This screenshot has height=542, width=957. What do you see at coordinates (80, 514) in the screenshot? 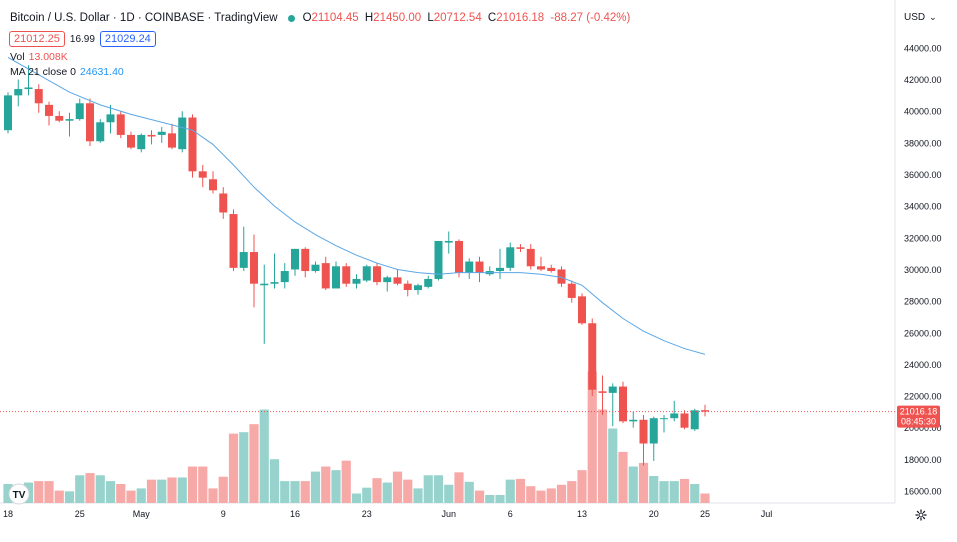
I see `time-tick-label: 25` at bounding box center [80, 514].